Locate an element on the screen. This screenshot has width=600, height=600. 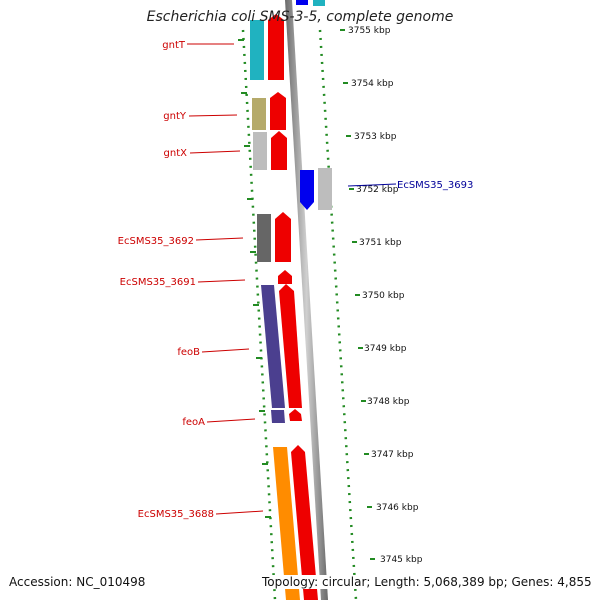
gene-label-feoA: feoA is located at coordinates (193, 422).